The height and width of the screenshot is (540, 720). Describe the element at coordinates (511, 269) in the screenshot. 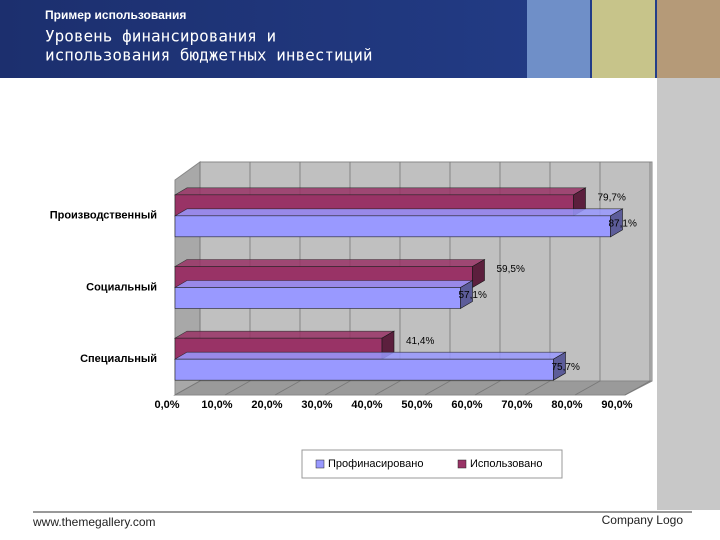

I see `data-label: 59,5%` at that location.